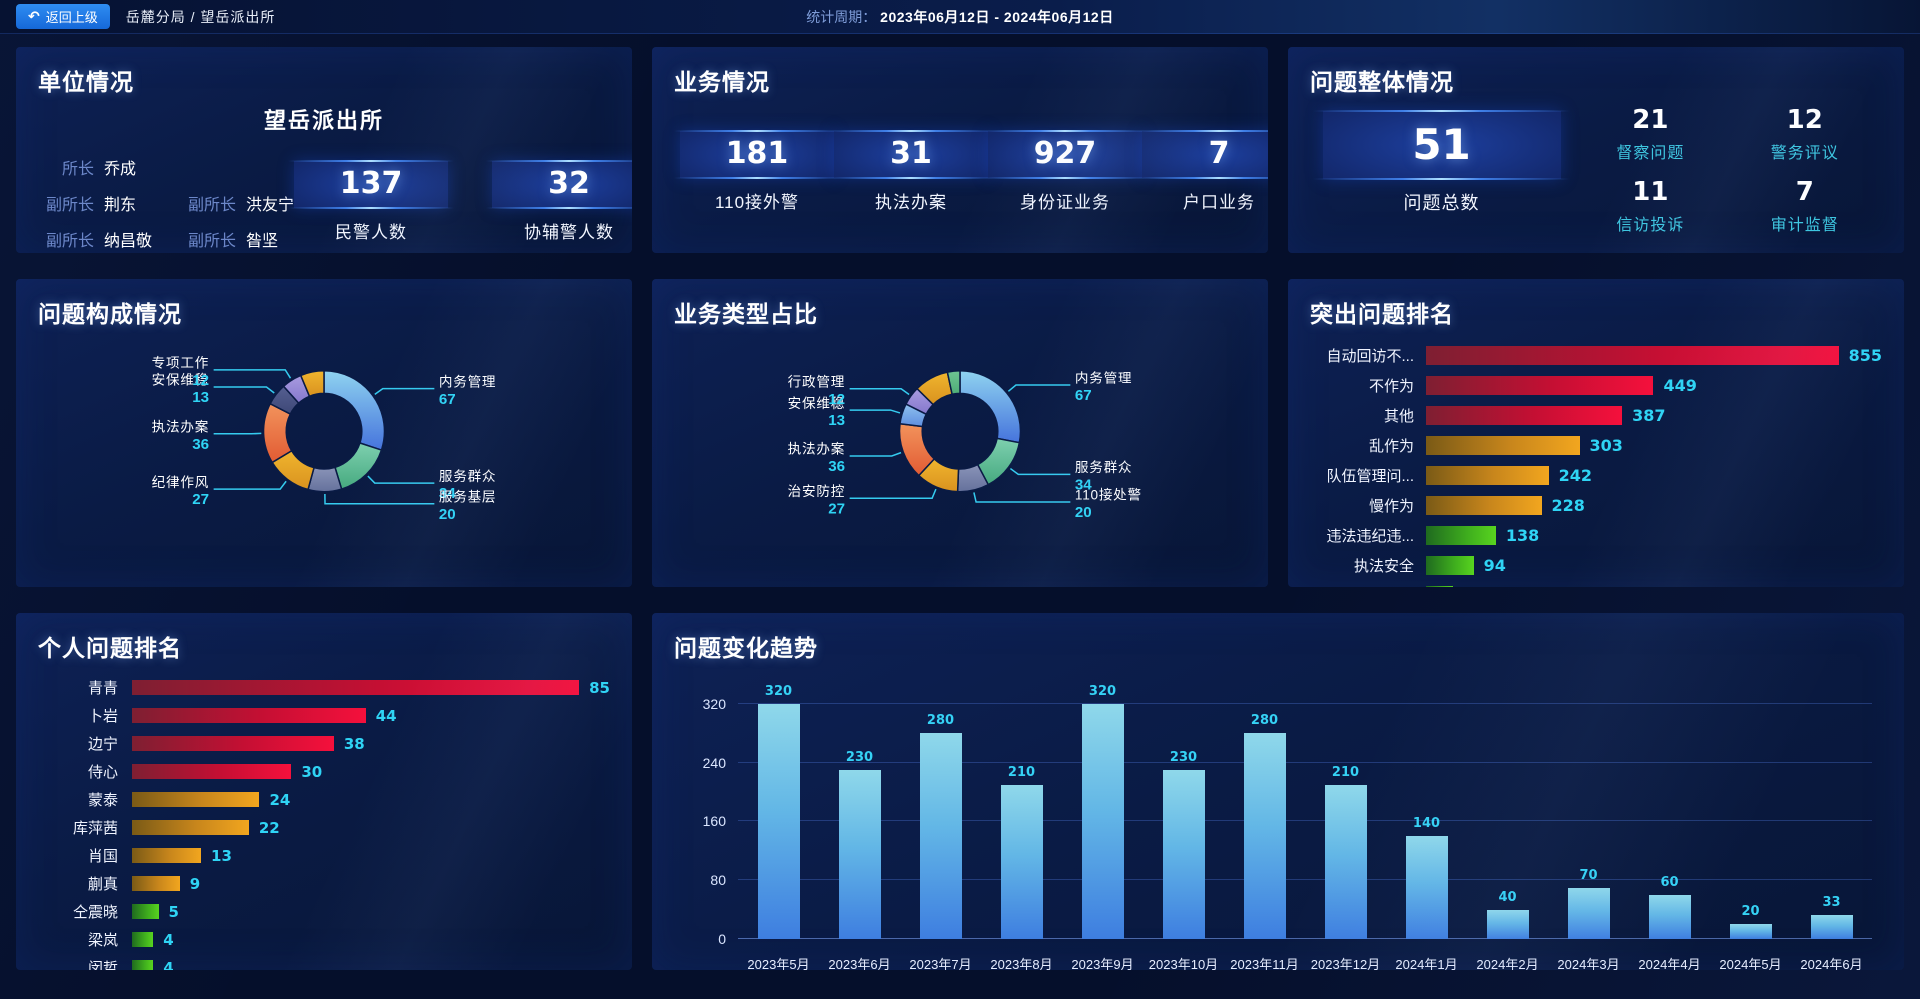  Describe the element at coordinates (1831, 902) in the screenshot. I see `trend-value-label: 33` at that location.